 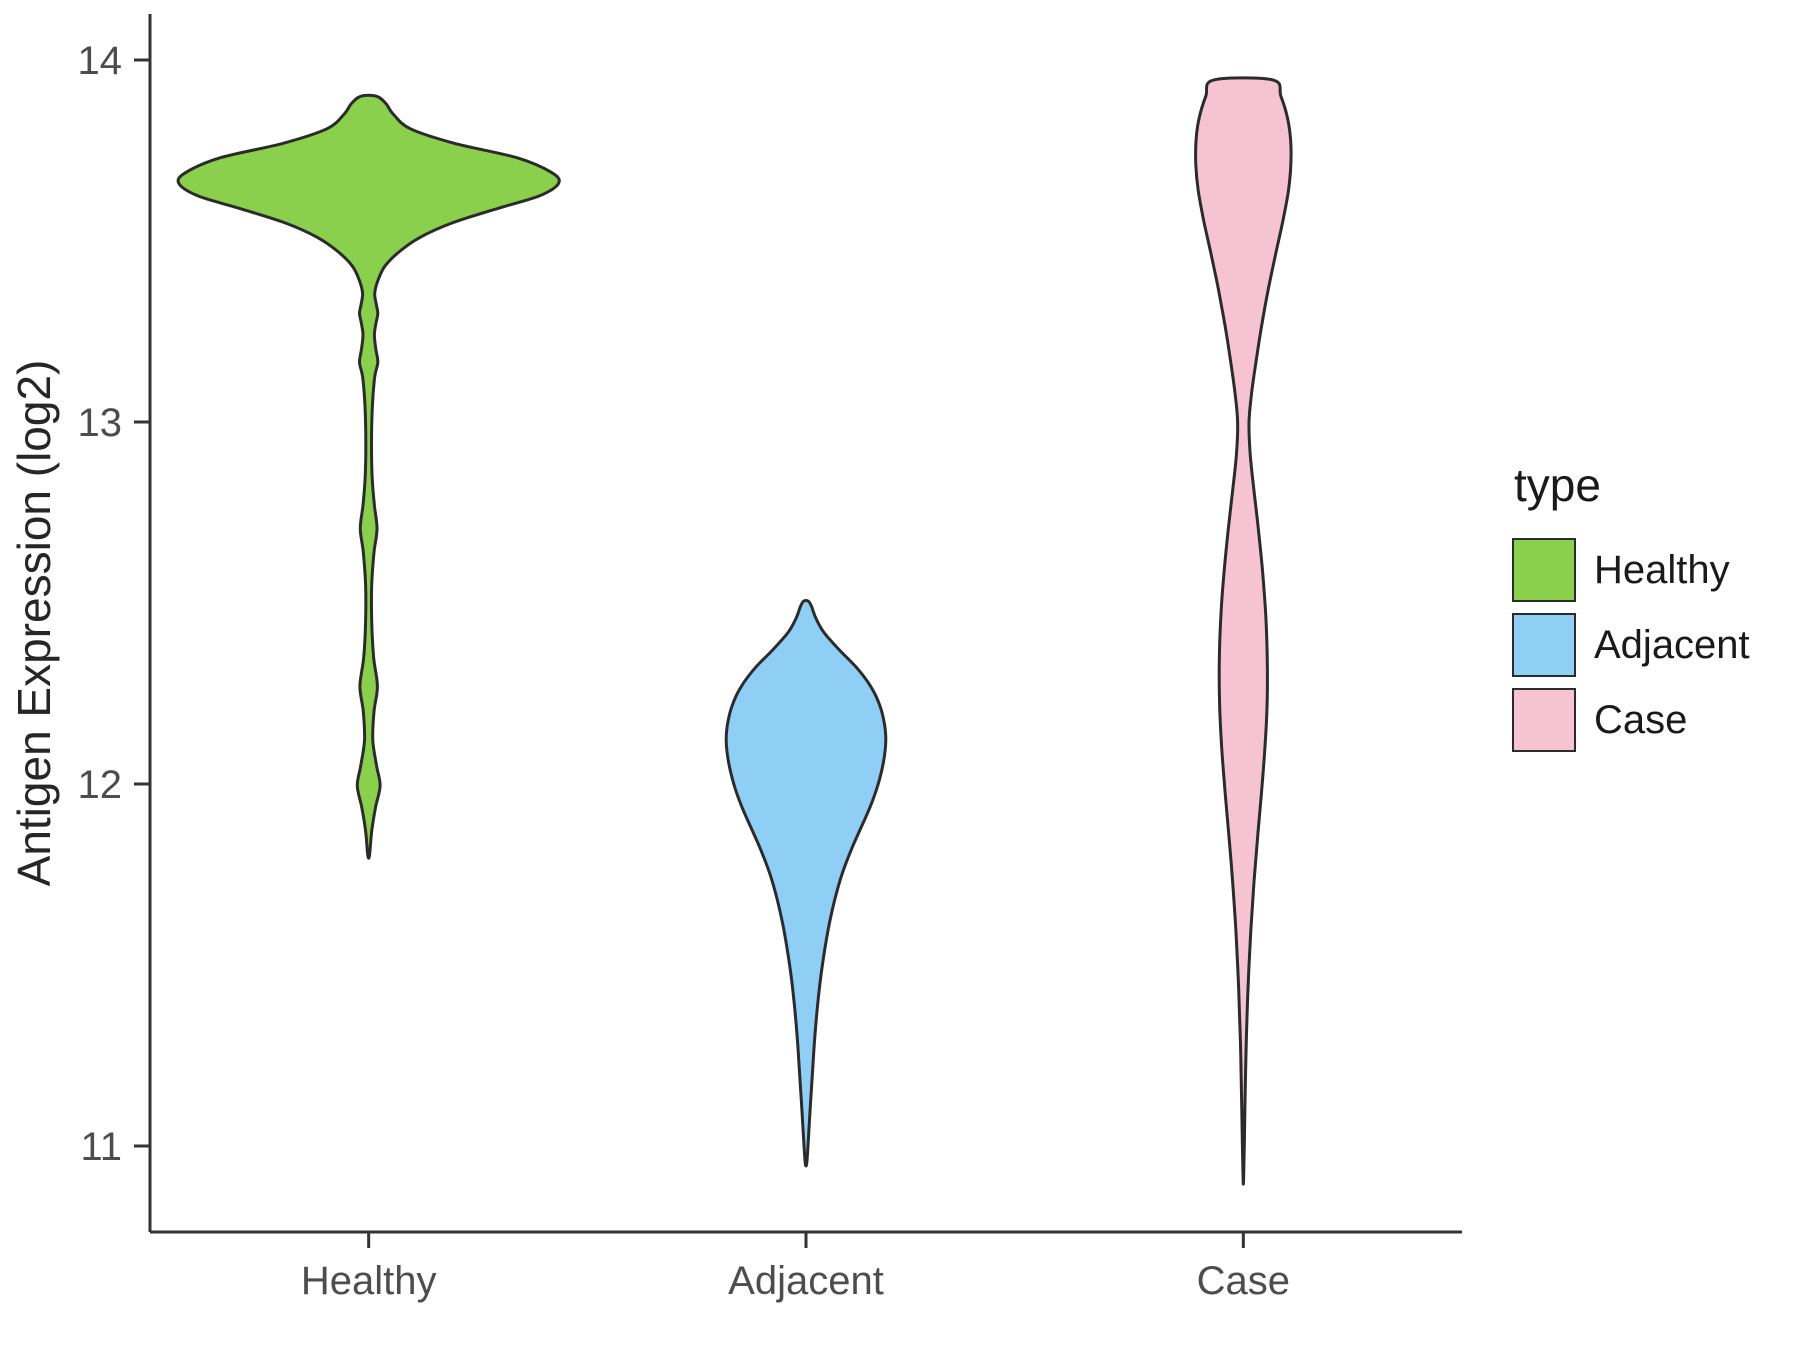 What do you see at coordinates (1672, 644) in the screenshot?
I see `legend-entry-label: Adjacent` at bounding box center [1672, 644].